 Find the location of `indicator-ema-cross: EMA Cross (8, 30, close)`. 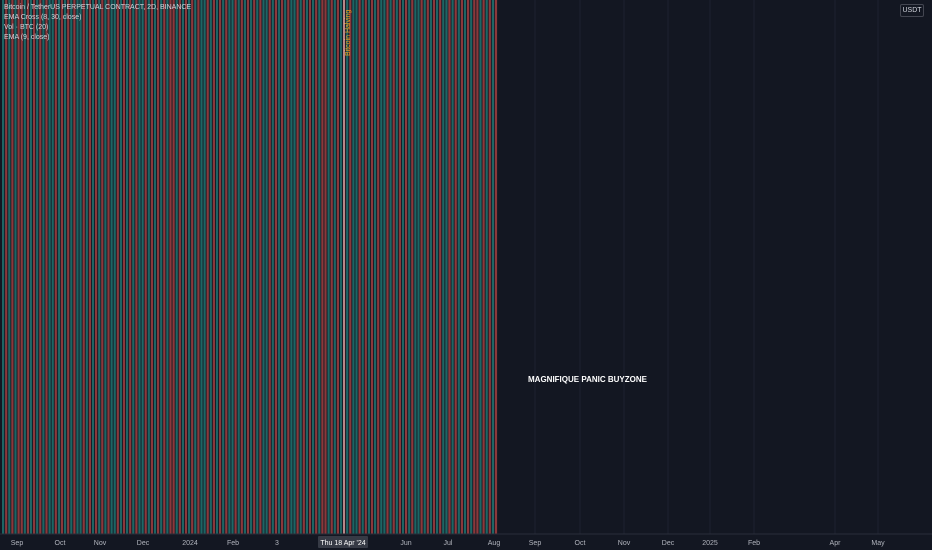

indicator-ema-cross: EMA Cross (8, 30, close) is located at coordinates (43, 17).